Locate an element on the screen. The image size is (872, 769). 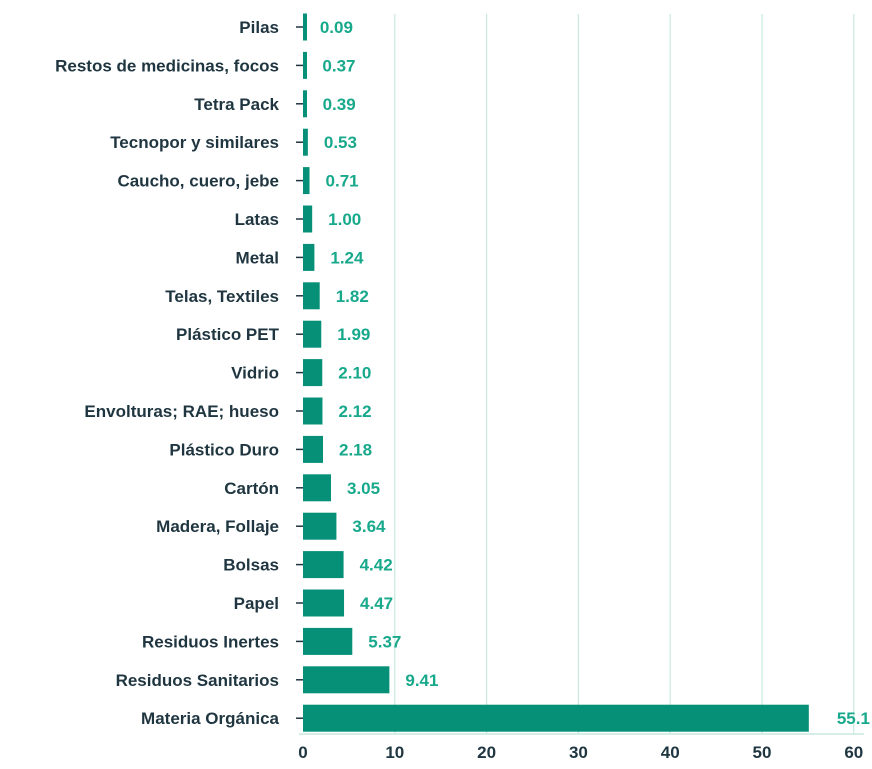
value-label-16: 5.37 is located at coordinates (384, 641).